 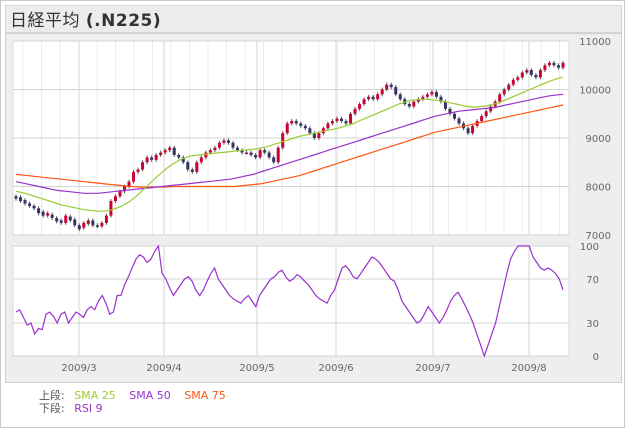 I want to click on price-y-tick-label: 9000, so click(x=598, y=139).